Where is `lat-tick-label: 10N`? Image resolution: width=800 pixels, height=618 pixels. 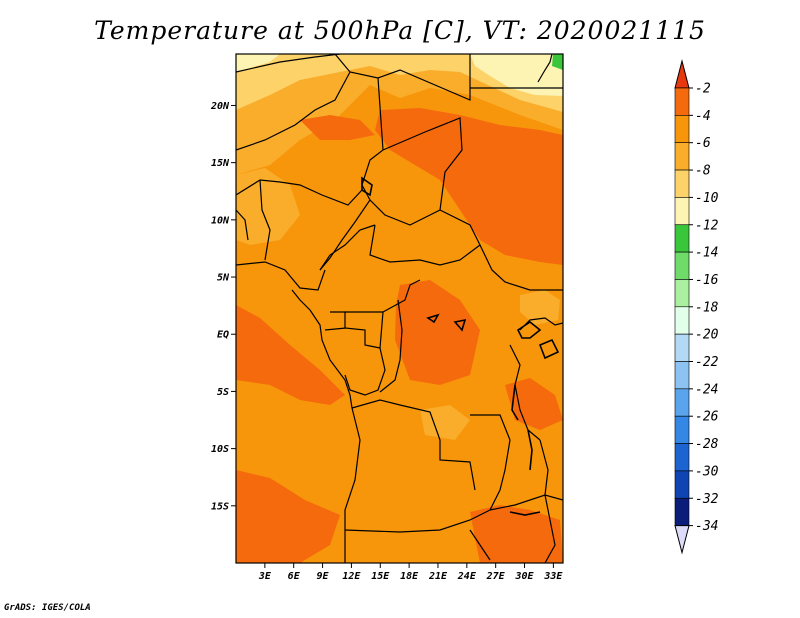 lat-tick-label: 10N is located at coordinates (220, 220).